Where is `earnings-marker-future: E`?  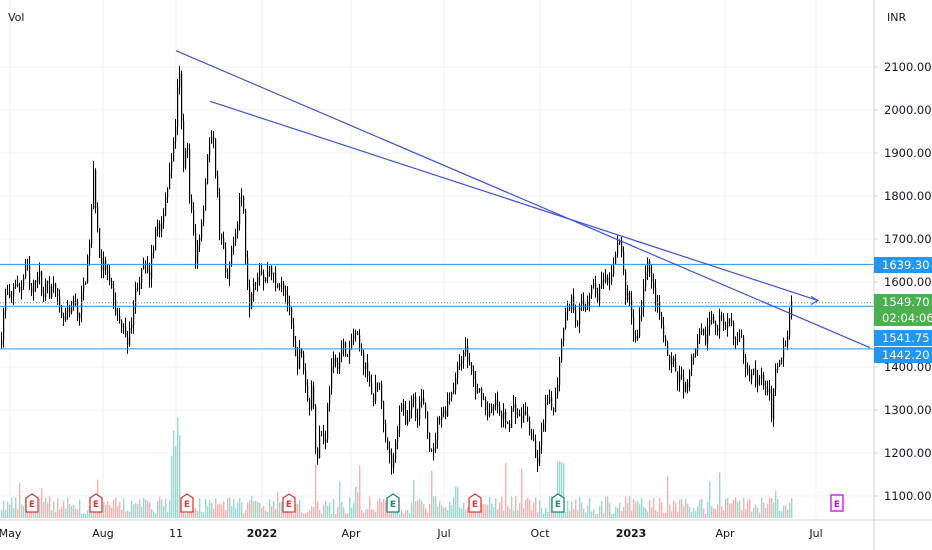
earnings-marker-future: E is located at coordinates (837, 503).